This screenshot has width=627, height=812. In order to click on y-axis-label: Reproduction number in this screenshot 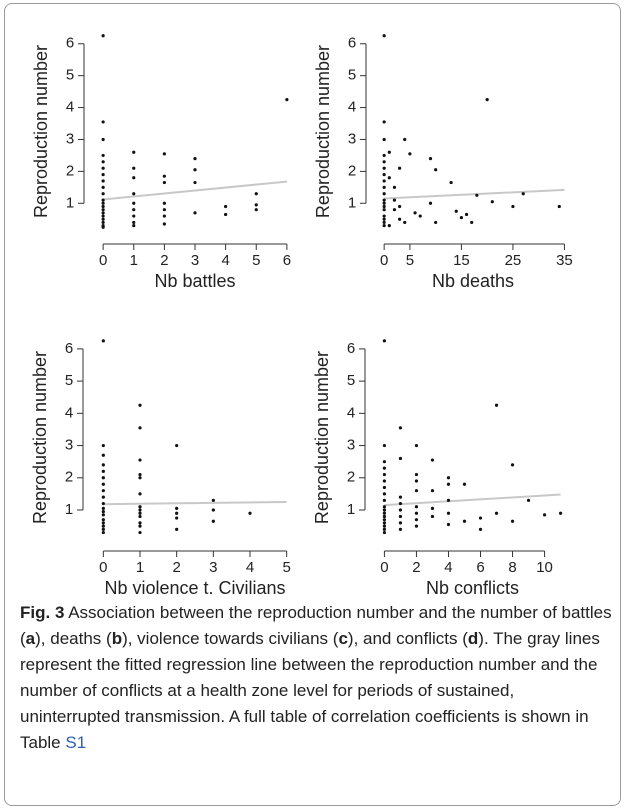, I will do `click(322, 437)`.